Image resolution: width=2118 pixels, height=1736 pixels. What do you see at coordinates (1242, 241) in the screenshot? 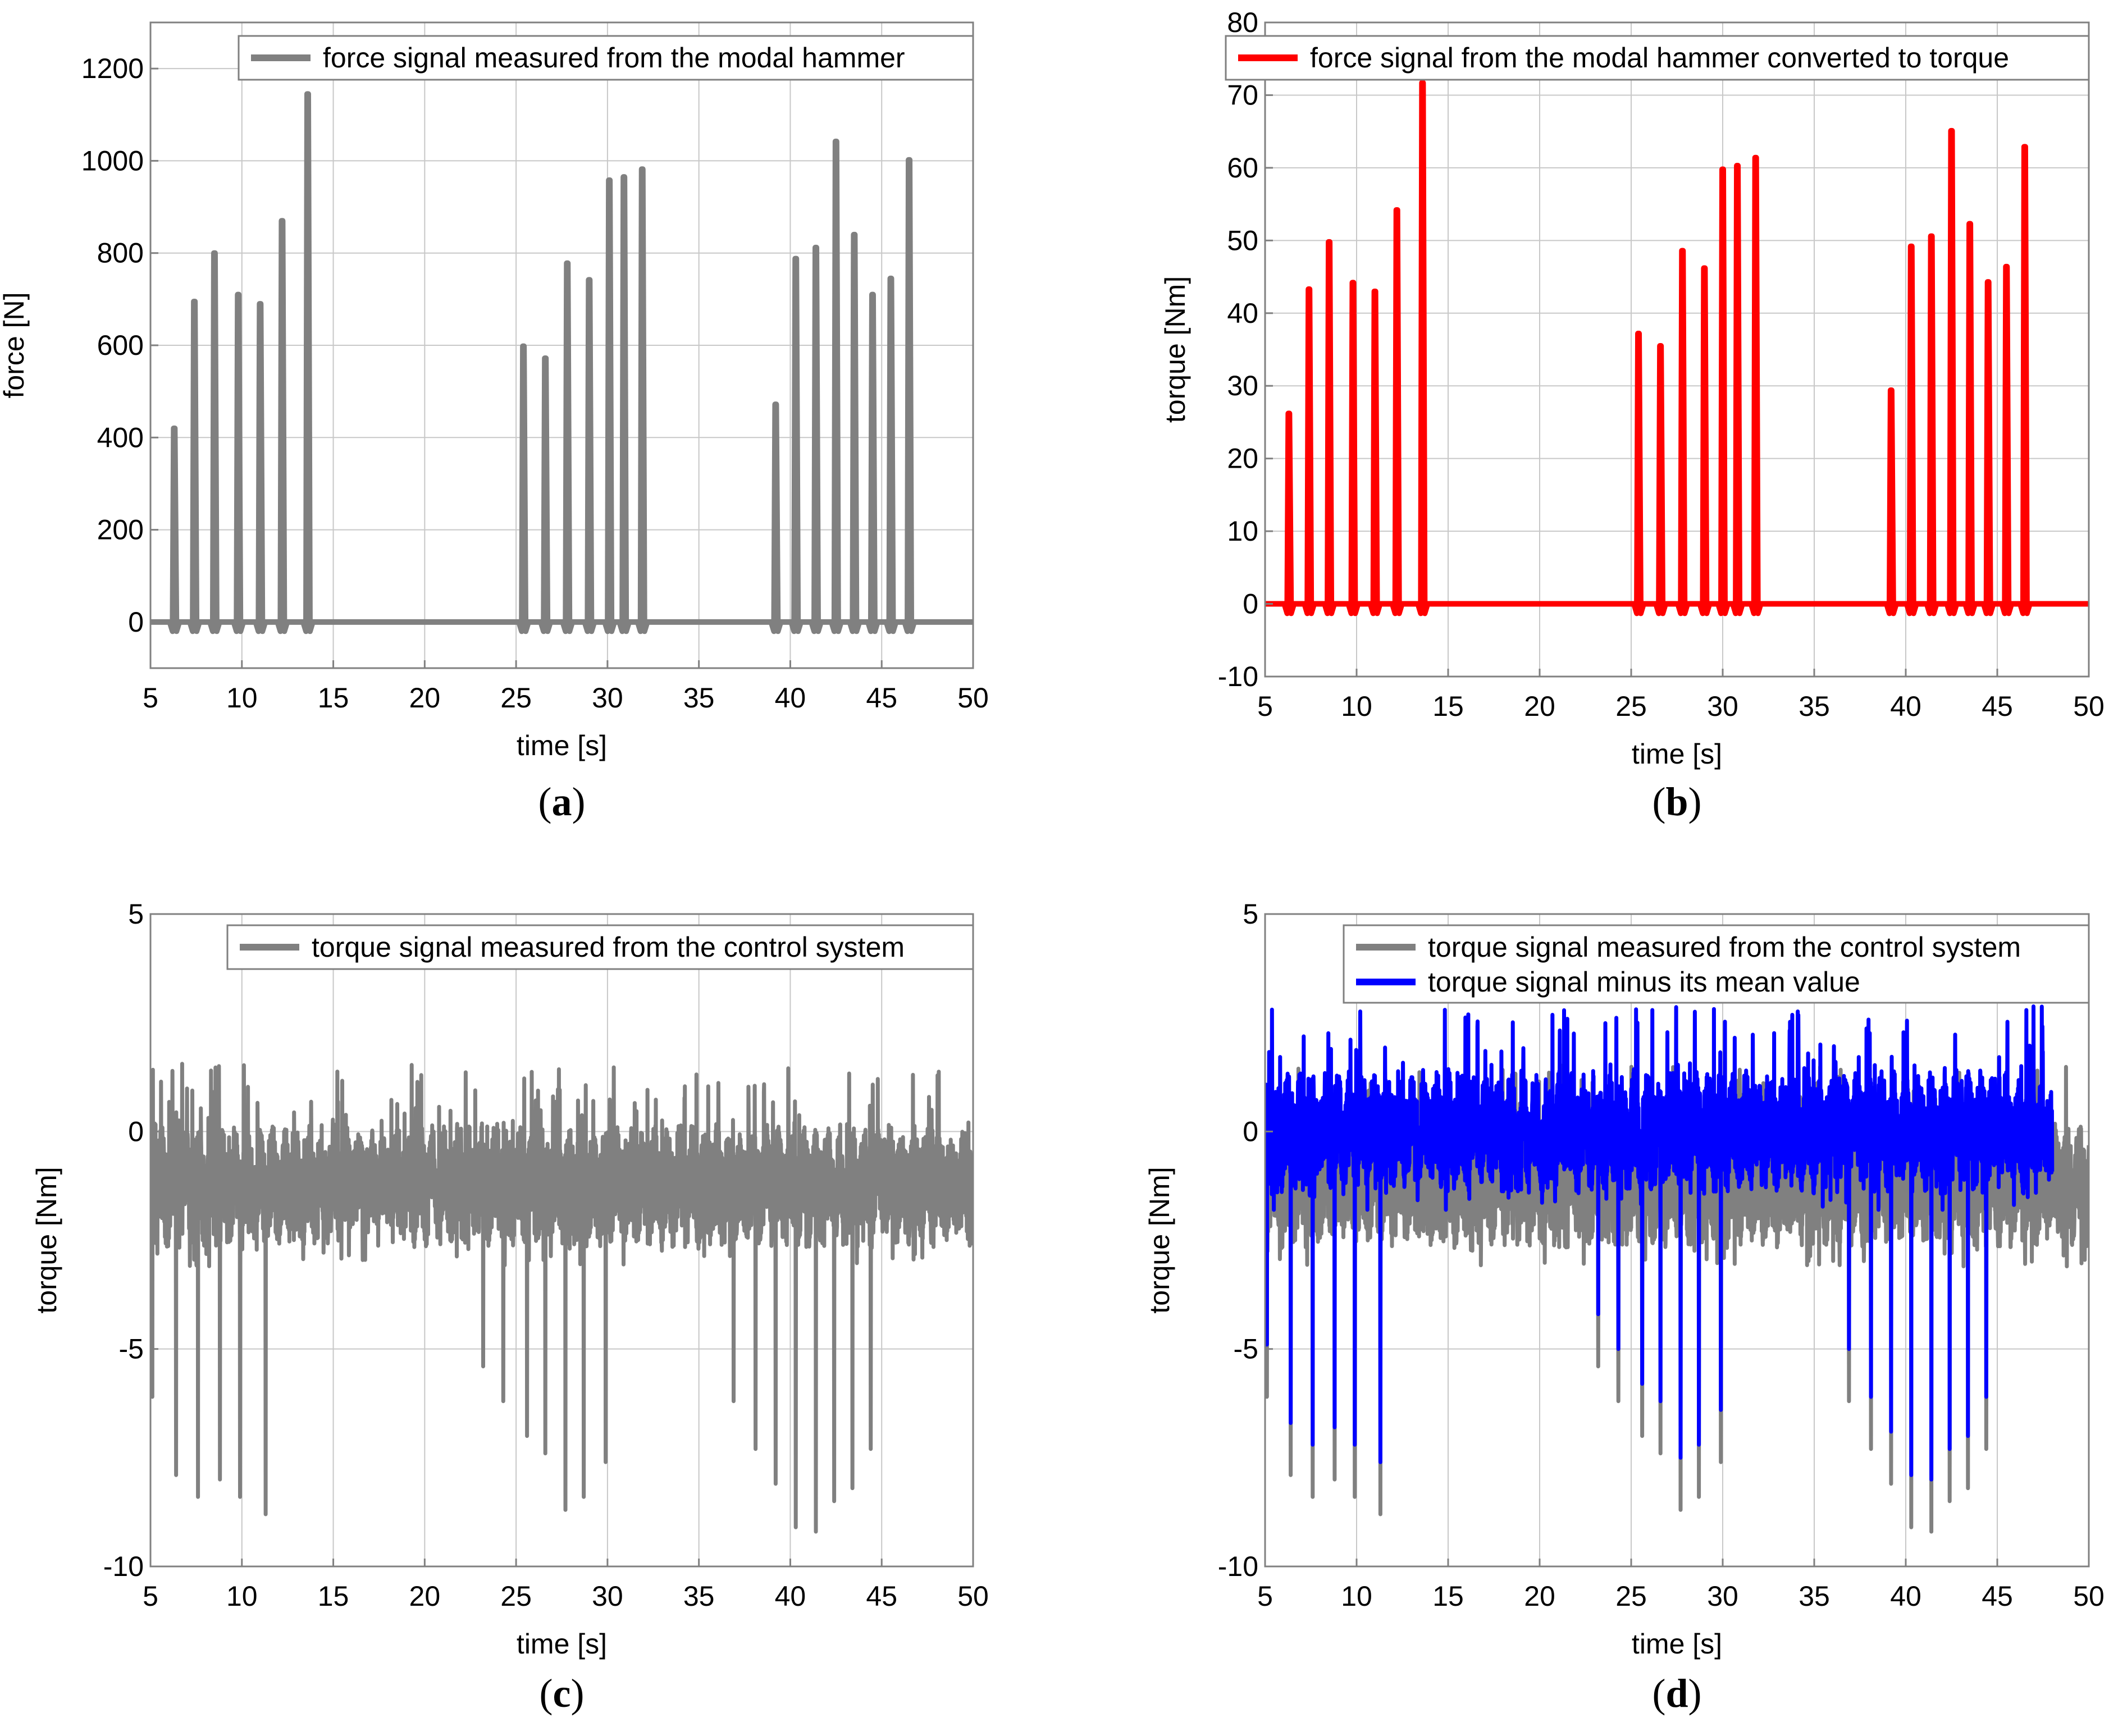
I see `y-tick-label: 50` at bounding box center [1242, 241].